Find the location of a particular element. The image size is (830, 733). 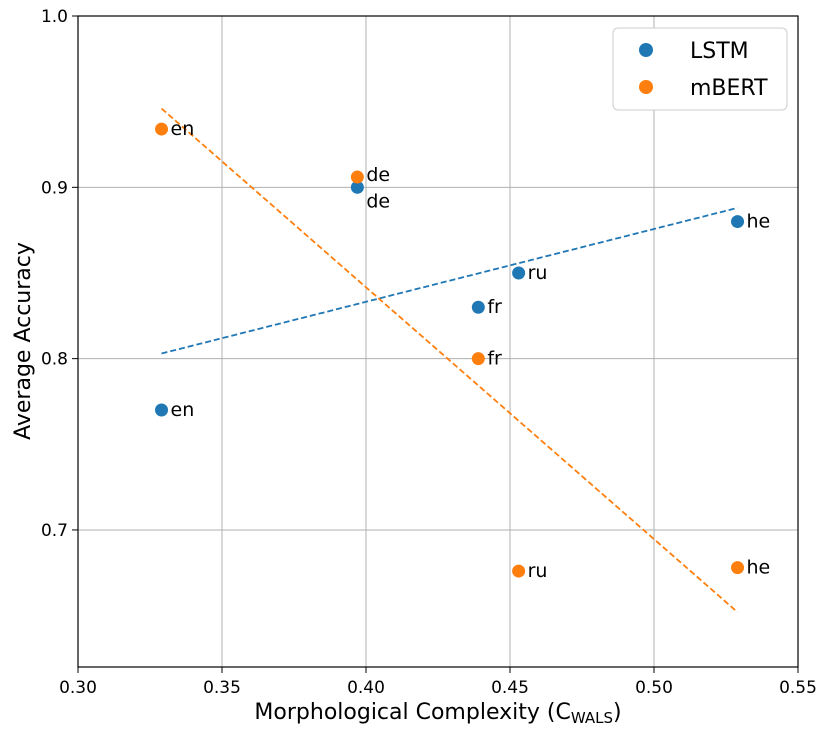

point-label-mbert-fr: fr is located at coordinates (494, 359).